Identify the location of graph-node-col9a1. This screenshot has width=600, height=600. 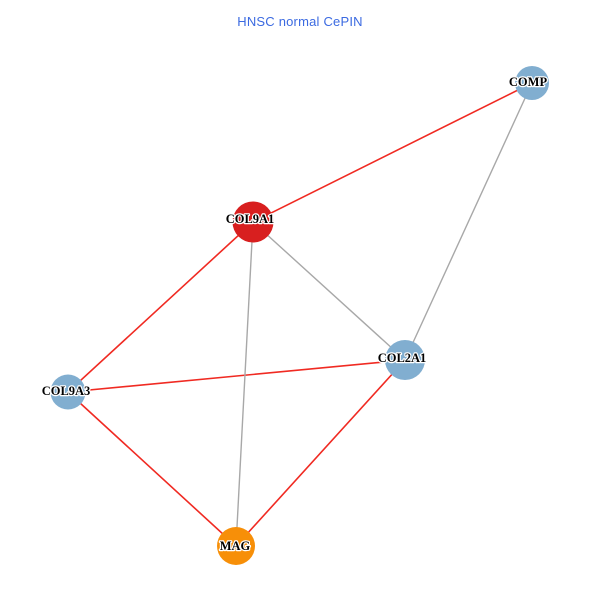
(253, 222).